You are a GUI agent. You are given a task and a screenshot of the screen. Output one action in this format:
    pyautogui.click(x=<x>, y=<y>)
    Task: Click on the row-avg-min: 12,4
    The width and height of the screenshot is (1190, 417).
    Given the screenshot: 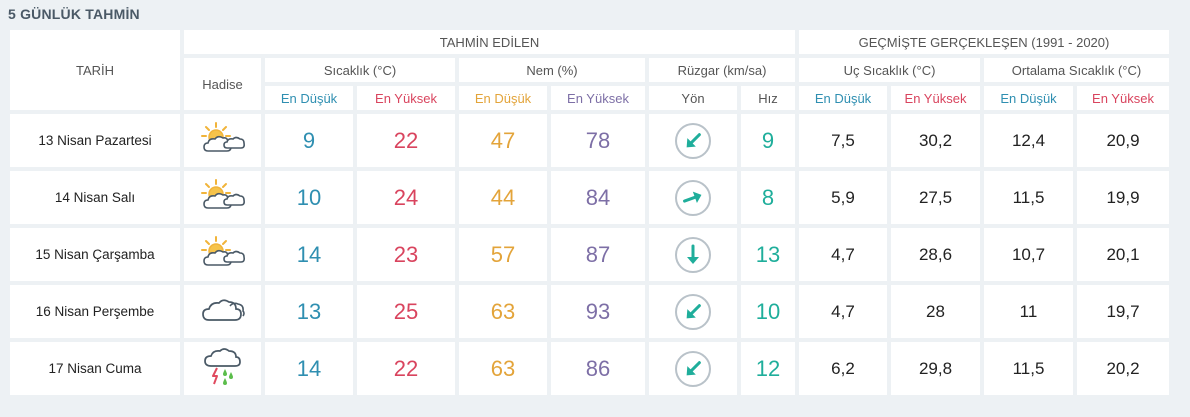 What is the action you would take?
    pyautogui.click(x=1028, y=140)
    